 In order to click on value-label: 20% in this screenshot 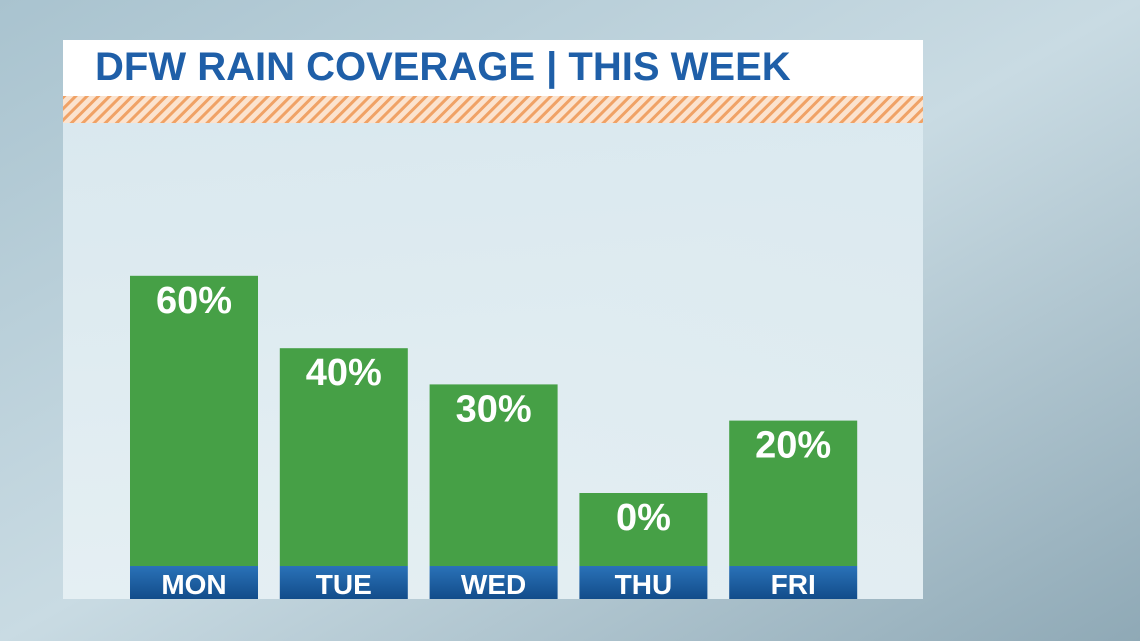, I will do `click(793, 446)`.